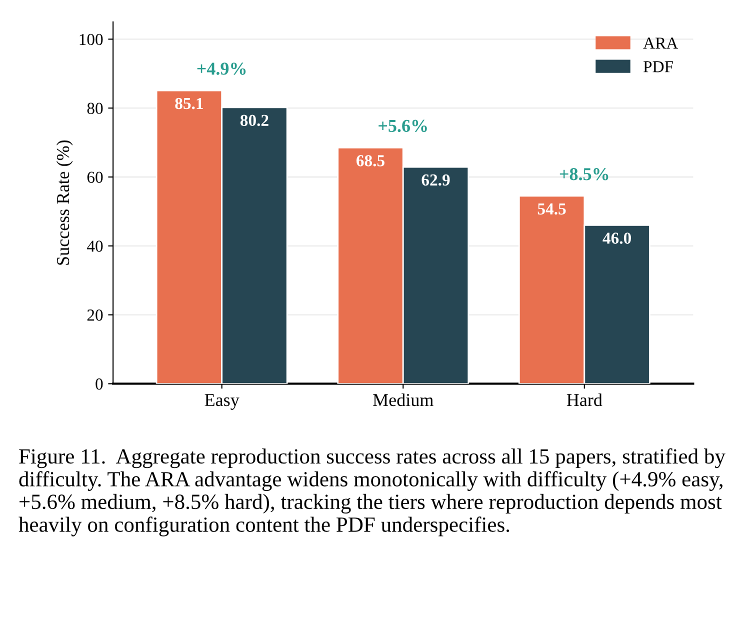 This screenshot has width=739, height=627. What do you see at coordinates (254, 120) in the screenshot?
I see `data-label: 80.2` at bounding box center [254, 120].